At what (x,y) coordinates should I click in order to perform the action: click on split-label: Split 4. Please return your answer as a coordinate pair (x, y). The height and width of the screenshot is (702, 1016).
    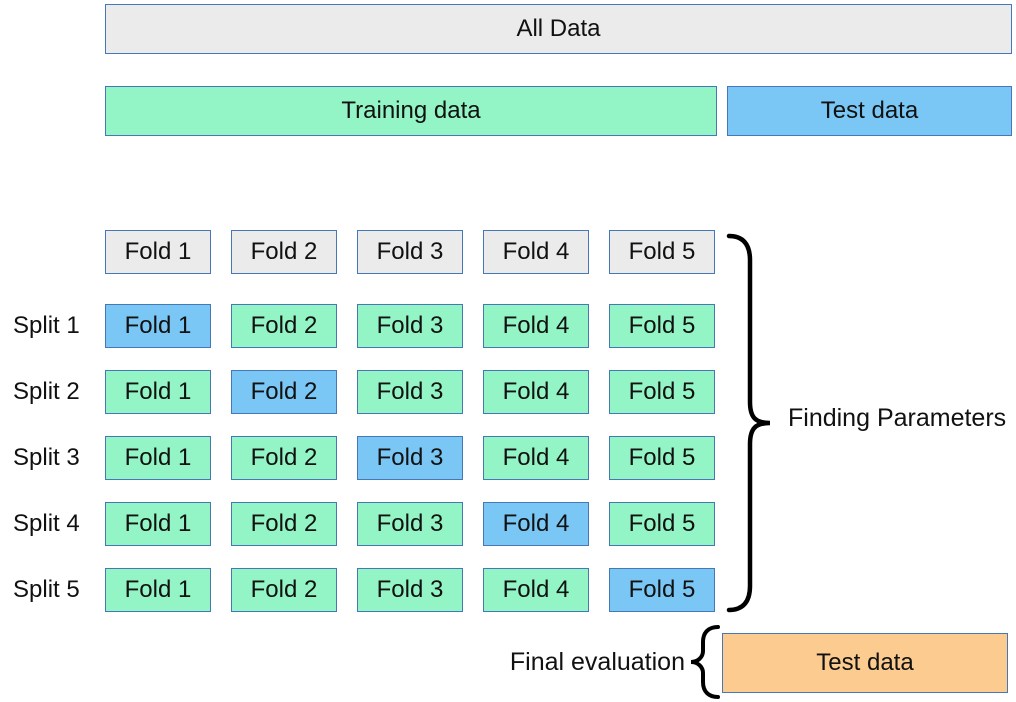
    Looking at the image, I should click on (46, 523).